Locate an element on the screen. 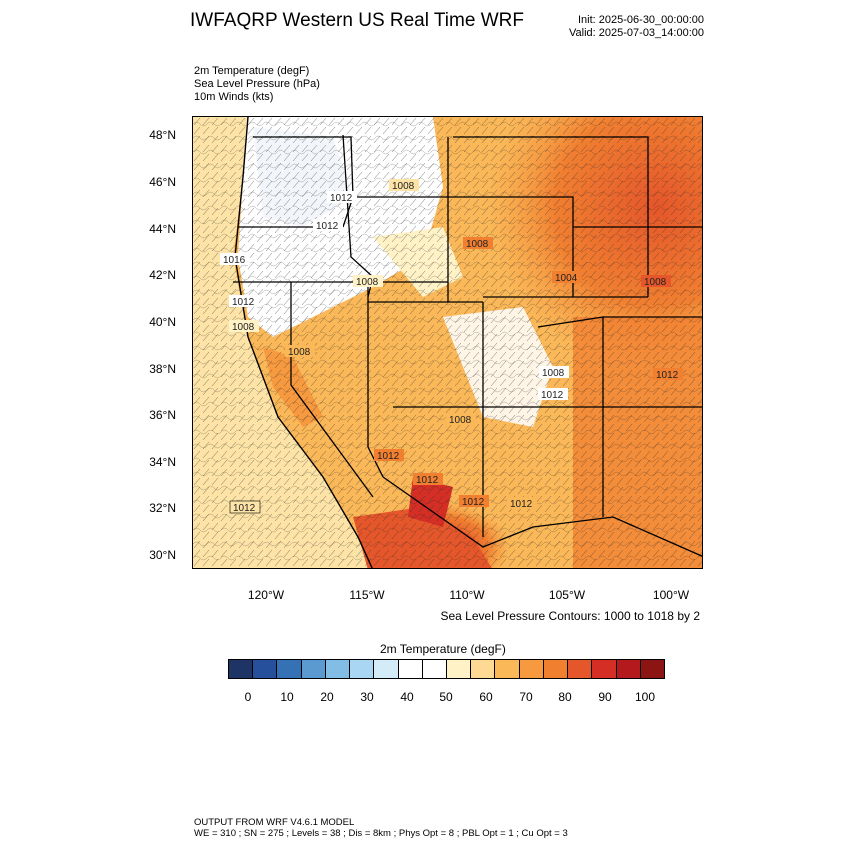 The image size is (850, 850). lat-label: 40°N is located at coordinates (162, 322).